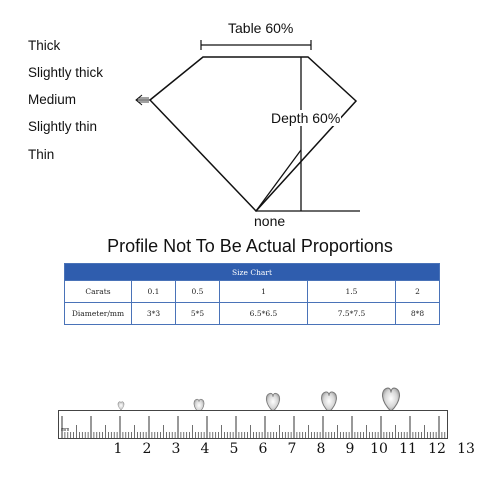  Describe the element at coordinates (197, 291) in the screenshot. I see `table-cell: 0.5` at that location.